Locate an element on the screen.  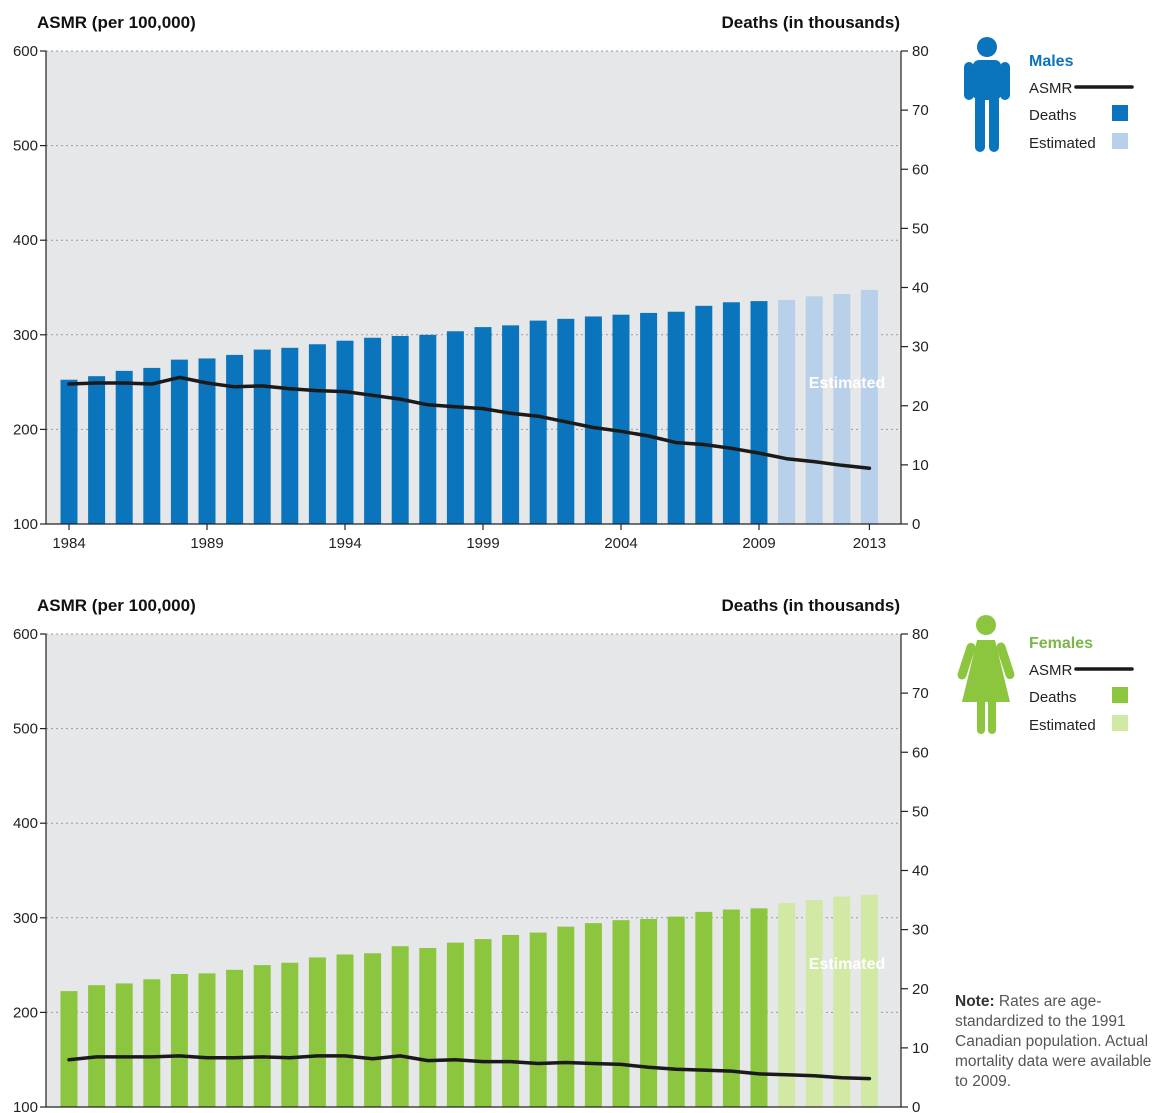
female-person-icon is located at coordinates (986, 674).